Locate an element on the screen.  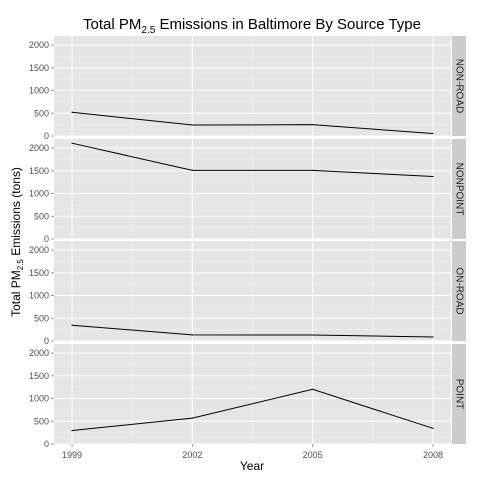
y-axis-title-suffix: Emissions (tons) is located at coordinates (16, 213).